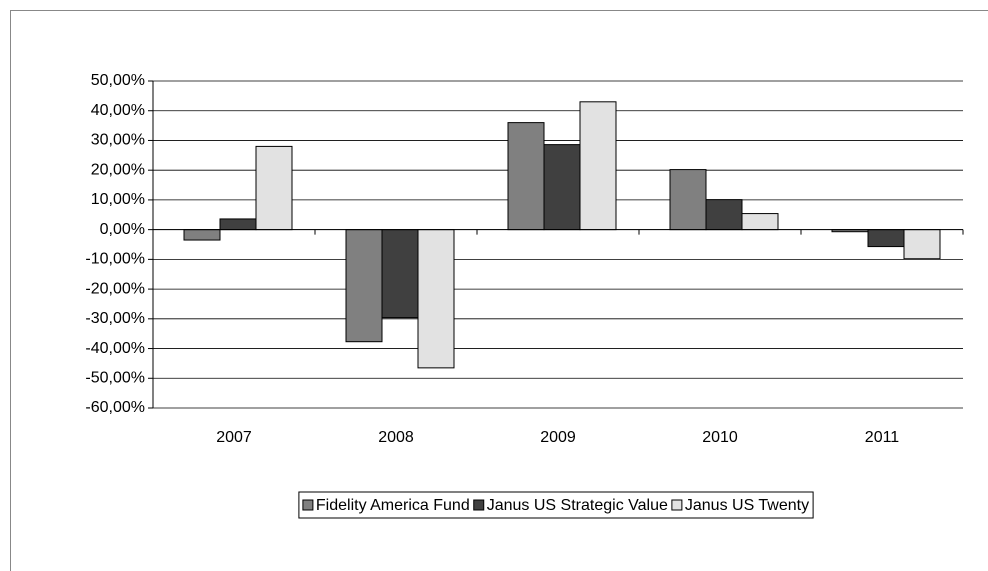 Image resolution: width=988 pixels, height=571 pixels. What do you see at coordinates (115, 377) in the screenshot?
I see `y-tick-label: -50,00%` at bounding box center [115, 377].